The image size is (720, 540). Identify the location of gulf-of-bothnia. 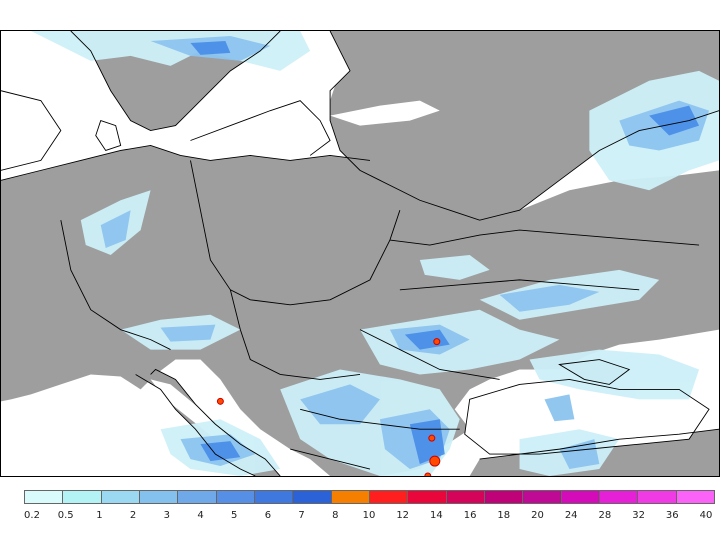
(305, 75).